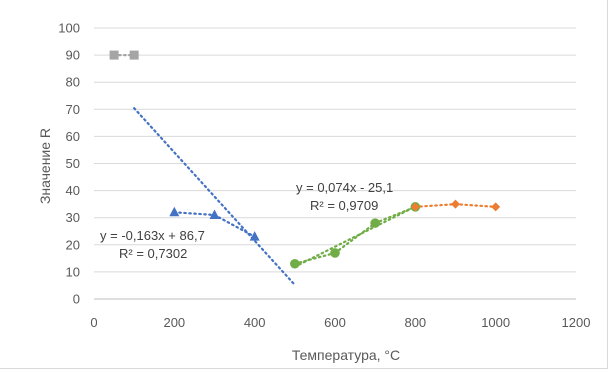  Describe the element at coordinates (76, 299) in the screenshot. I see `y-tick-label: 0` at that location.